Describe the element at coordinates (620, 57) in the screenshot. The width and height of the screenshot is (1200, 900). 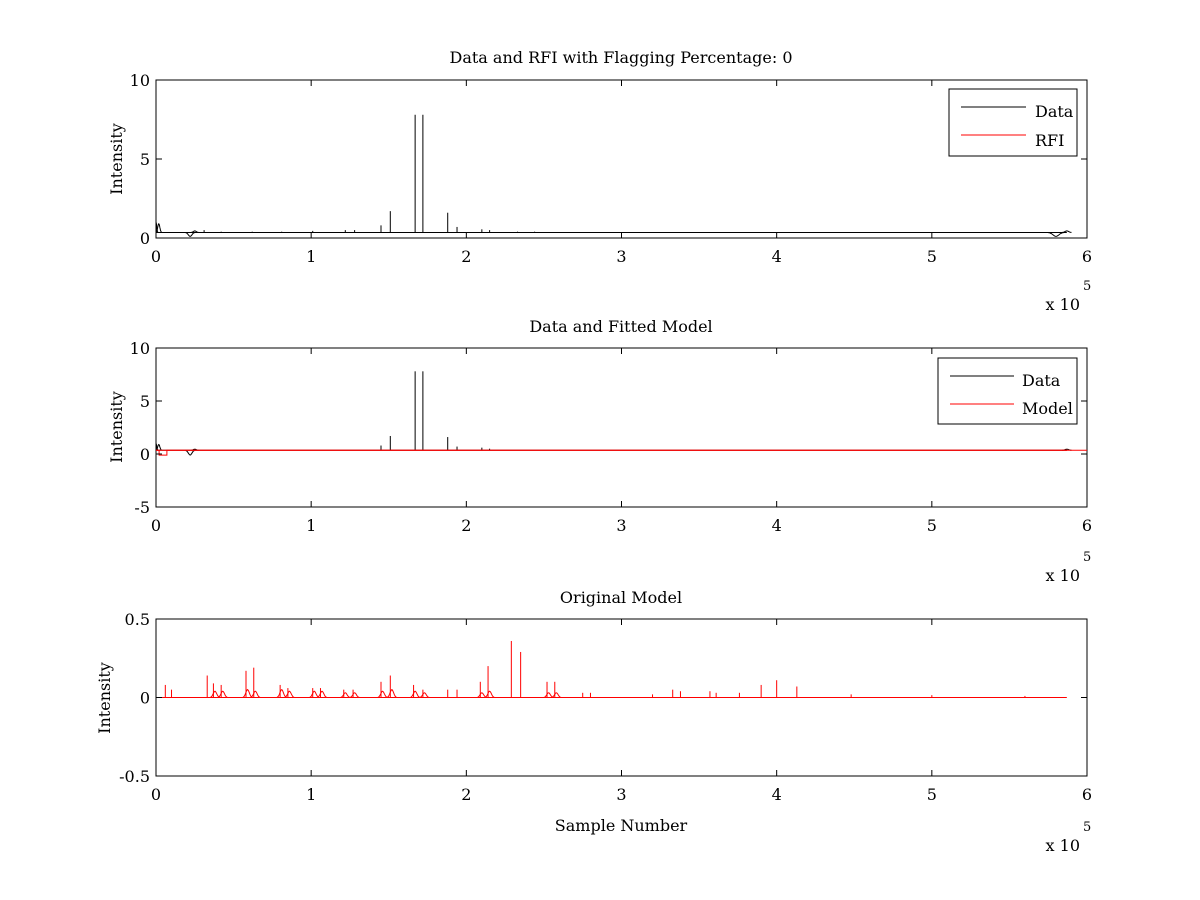
I see `chart-title: Data and RFI with Flagging Percentage: 0` at that location.